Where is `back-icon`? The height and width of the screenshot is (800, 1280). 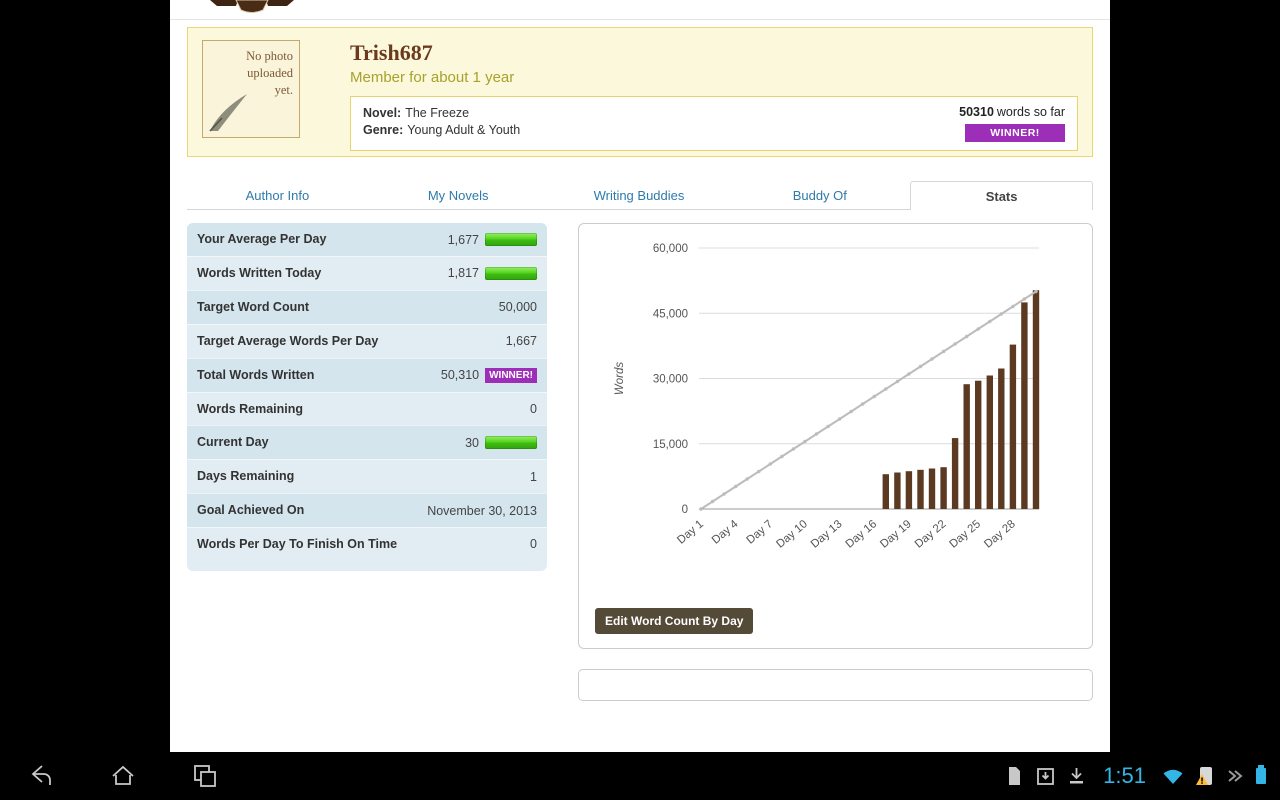
back-icon is located at coordinates (41, 776).